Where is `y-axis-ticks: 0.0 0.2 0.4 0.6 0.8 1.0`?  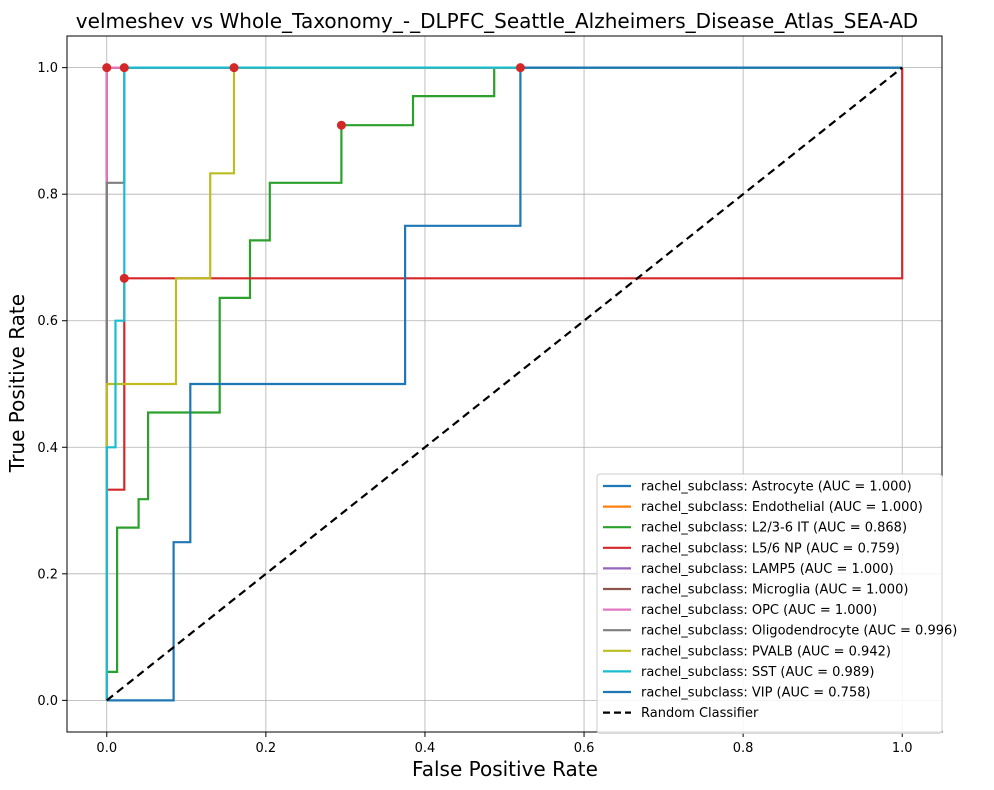
y-axis-ticks: 0.0 0.2 0.4 0.6 0.8 1.0 is located at coordinates (52, 385).